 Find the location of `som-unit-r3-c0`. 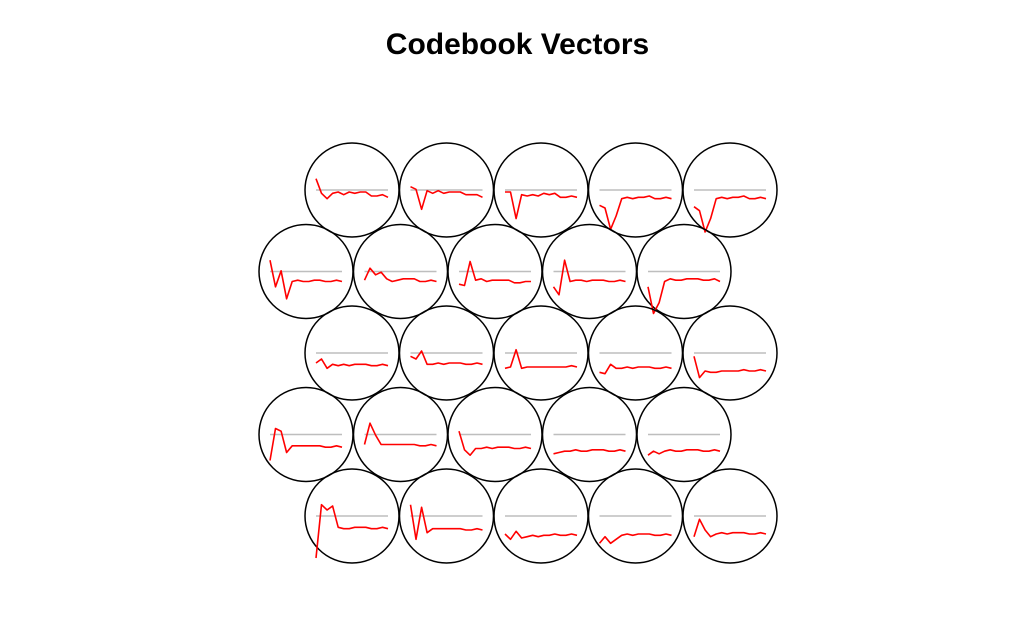

som-unit-r3-c0 is located at coordinates (306, 434).